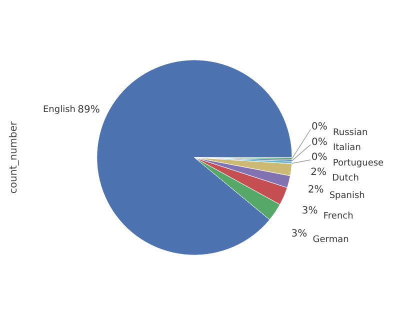  What do you see at coordinates (347, 195) in the screenshot?
I see `slice-label: Spanish` at bounding box center [347, 195].